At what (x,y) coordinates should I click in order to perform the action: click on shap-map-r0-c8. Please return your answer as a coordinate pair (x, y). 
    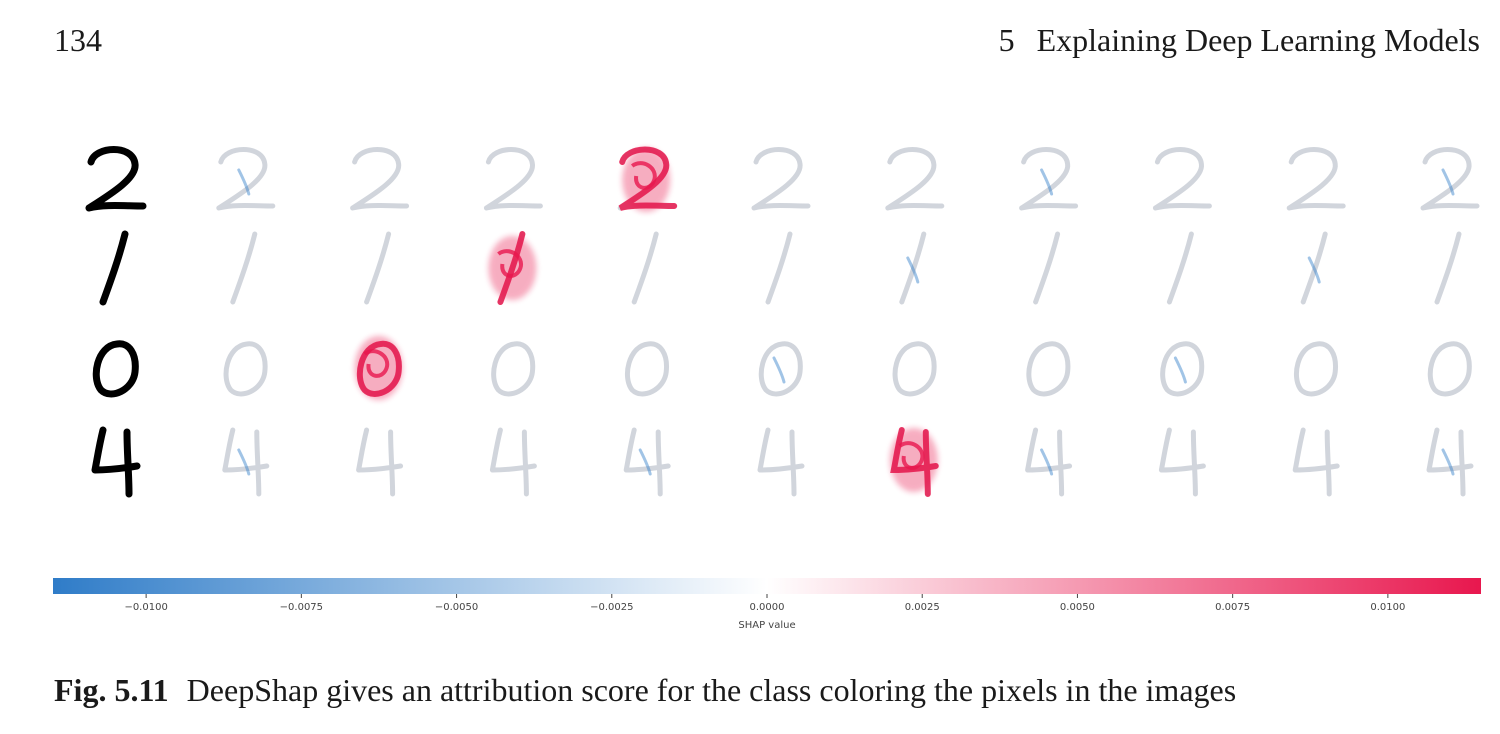
    Looking at the image, I should click on (1316, 179).